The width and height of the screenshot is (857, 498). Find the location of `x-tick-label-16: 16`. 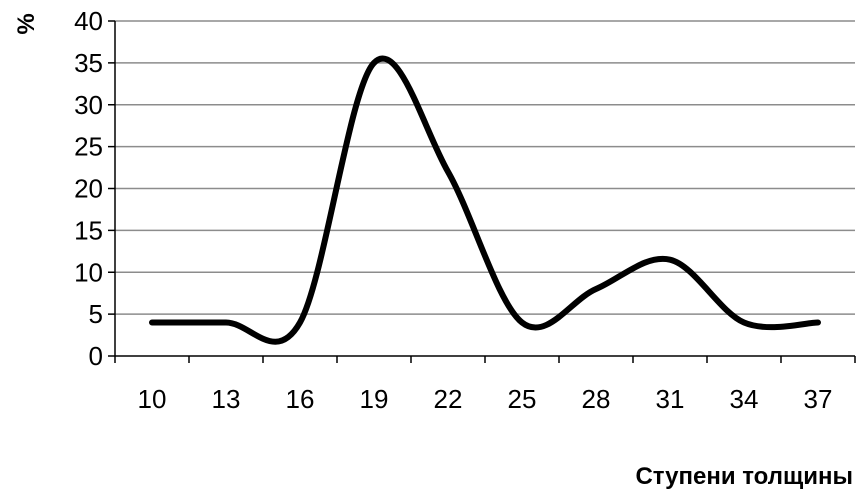

x-tick-label-16: 16 is located at coordinates (300, 399).